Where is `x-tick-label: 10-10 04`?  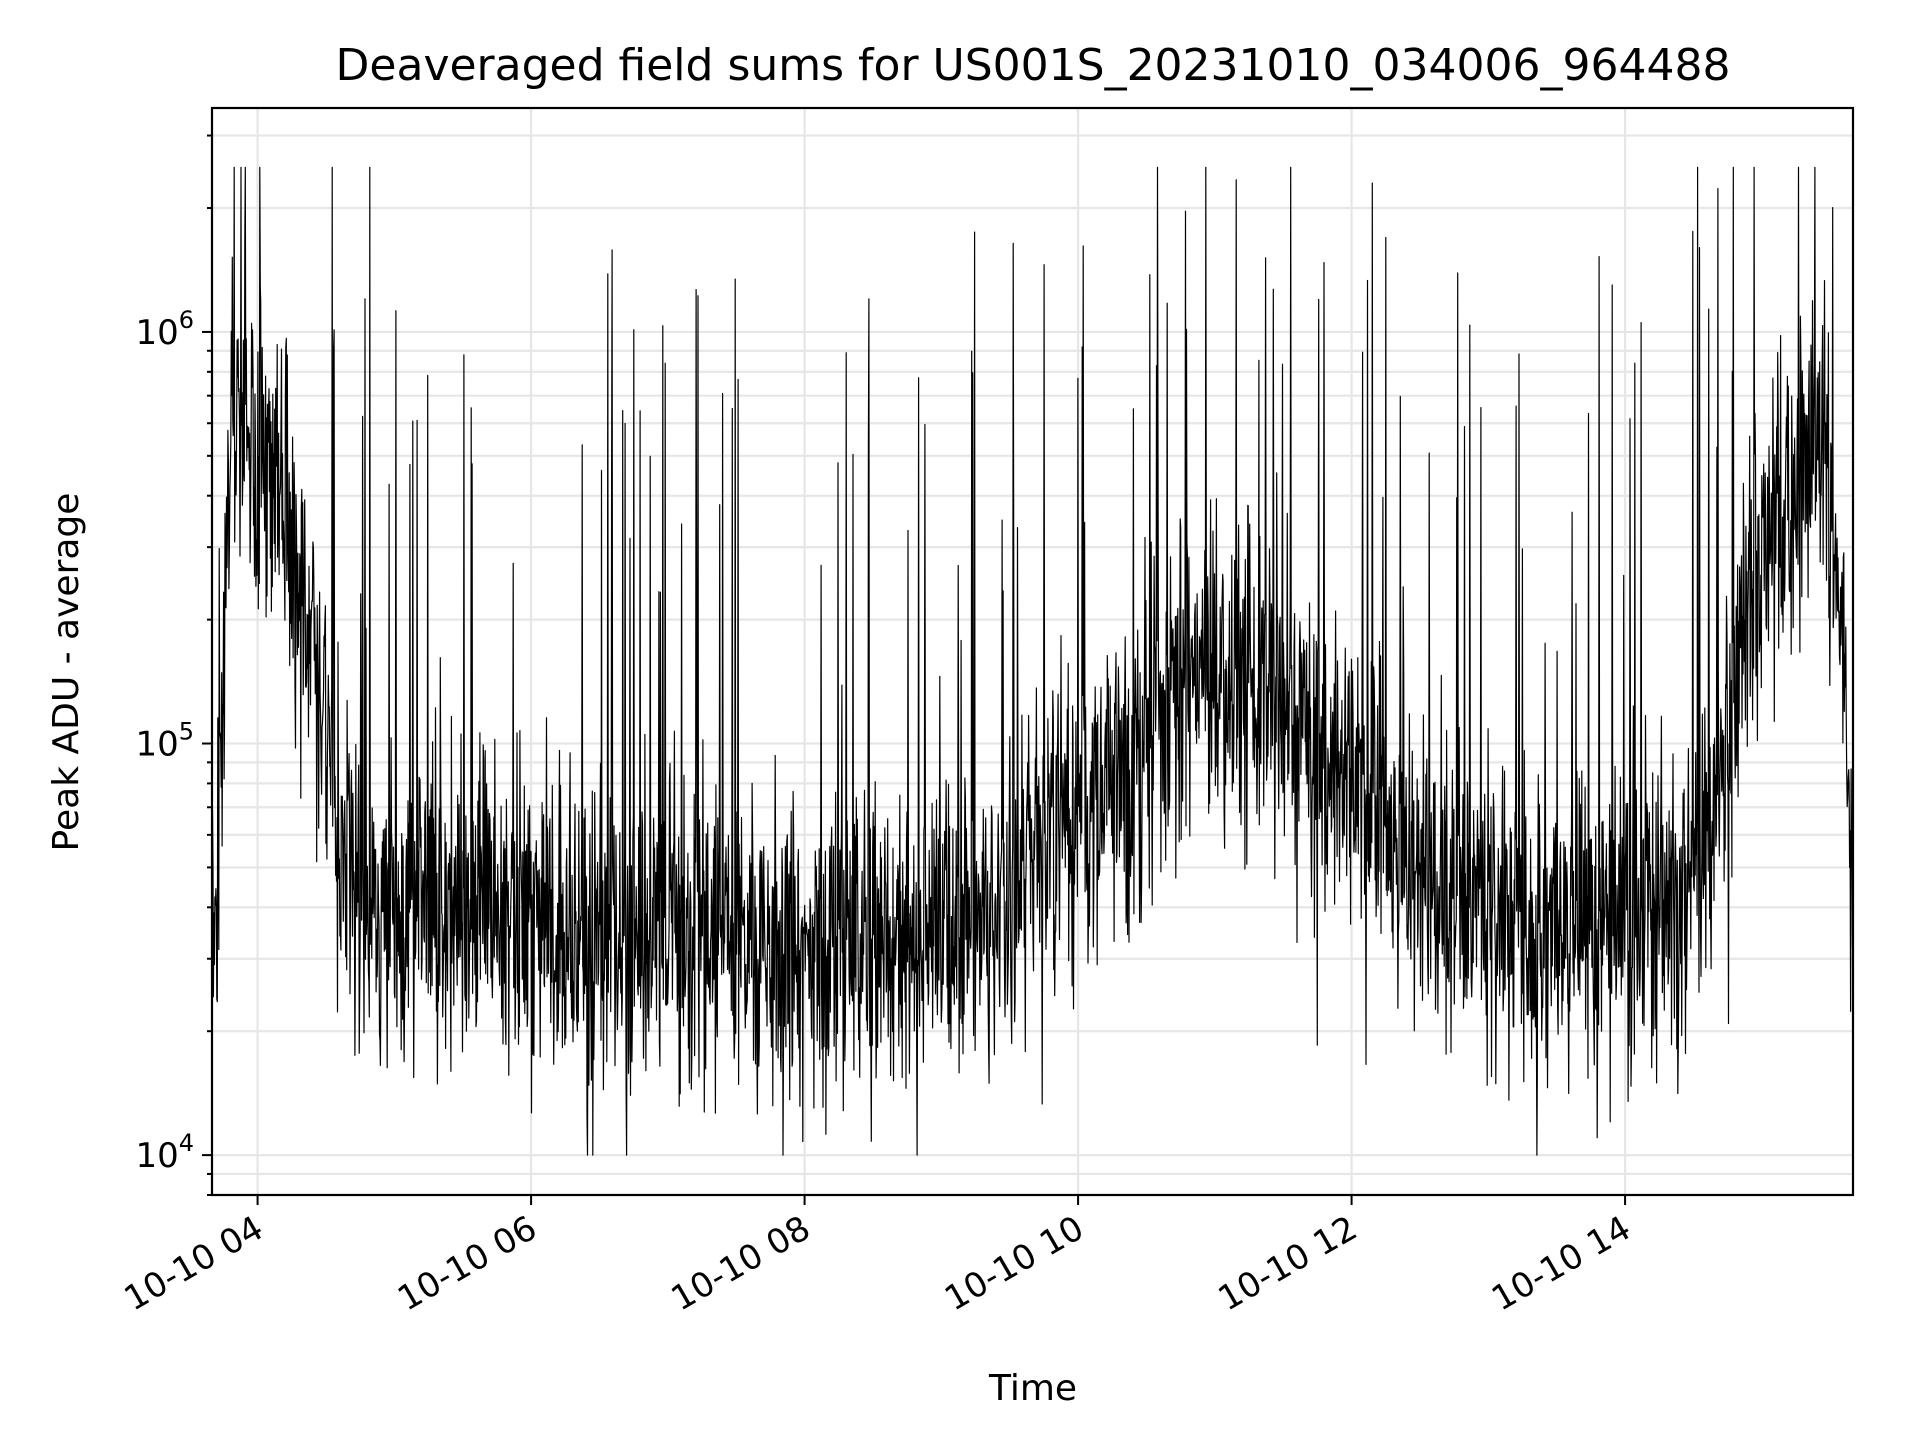
x-tick-label: 10-10 04 is located at coordinates (194, 1263).